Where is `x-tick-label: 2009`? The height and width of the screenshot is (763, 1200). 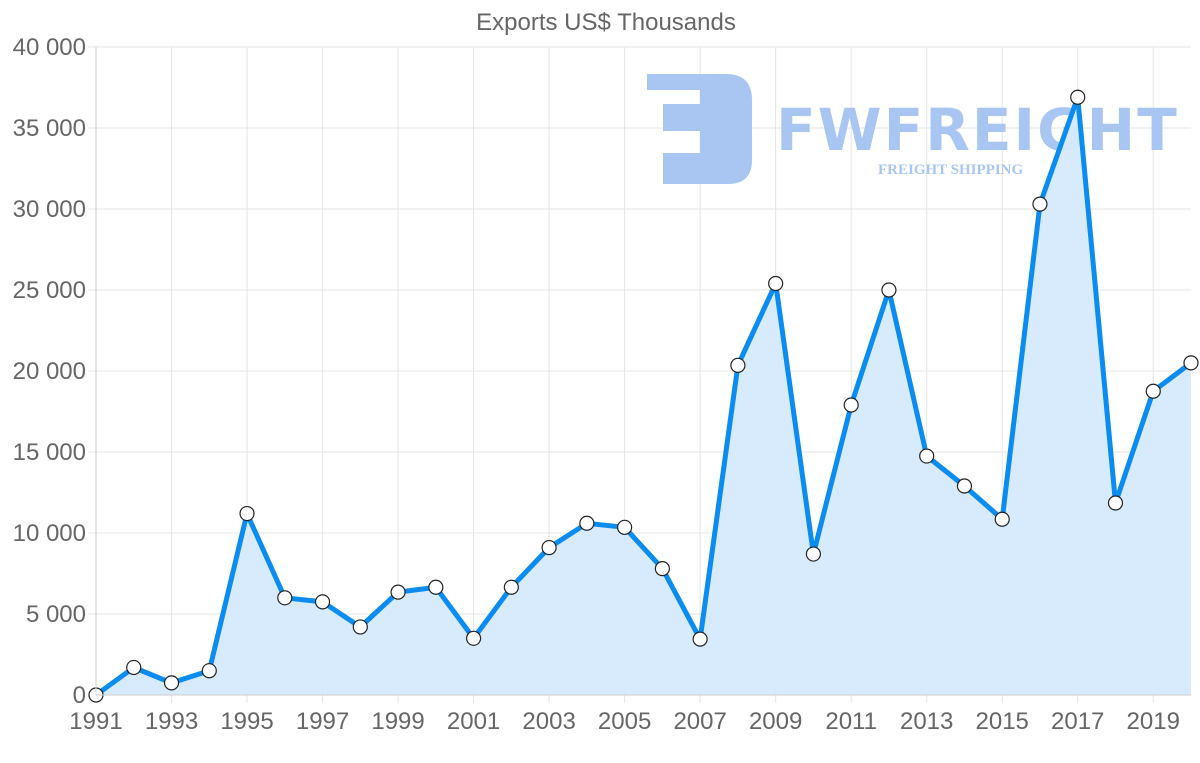 x-tick-label: 2009 is located at coordinates (775, 721).